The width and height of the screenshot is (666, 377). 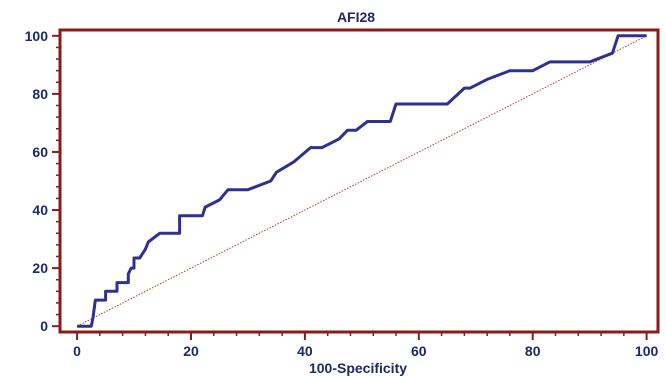 What do you see at coordinates (37, 36) in the screenshot?
I see `y-tick-label: 100` at bounding box center [37, 36].